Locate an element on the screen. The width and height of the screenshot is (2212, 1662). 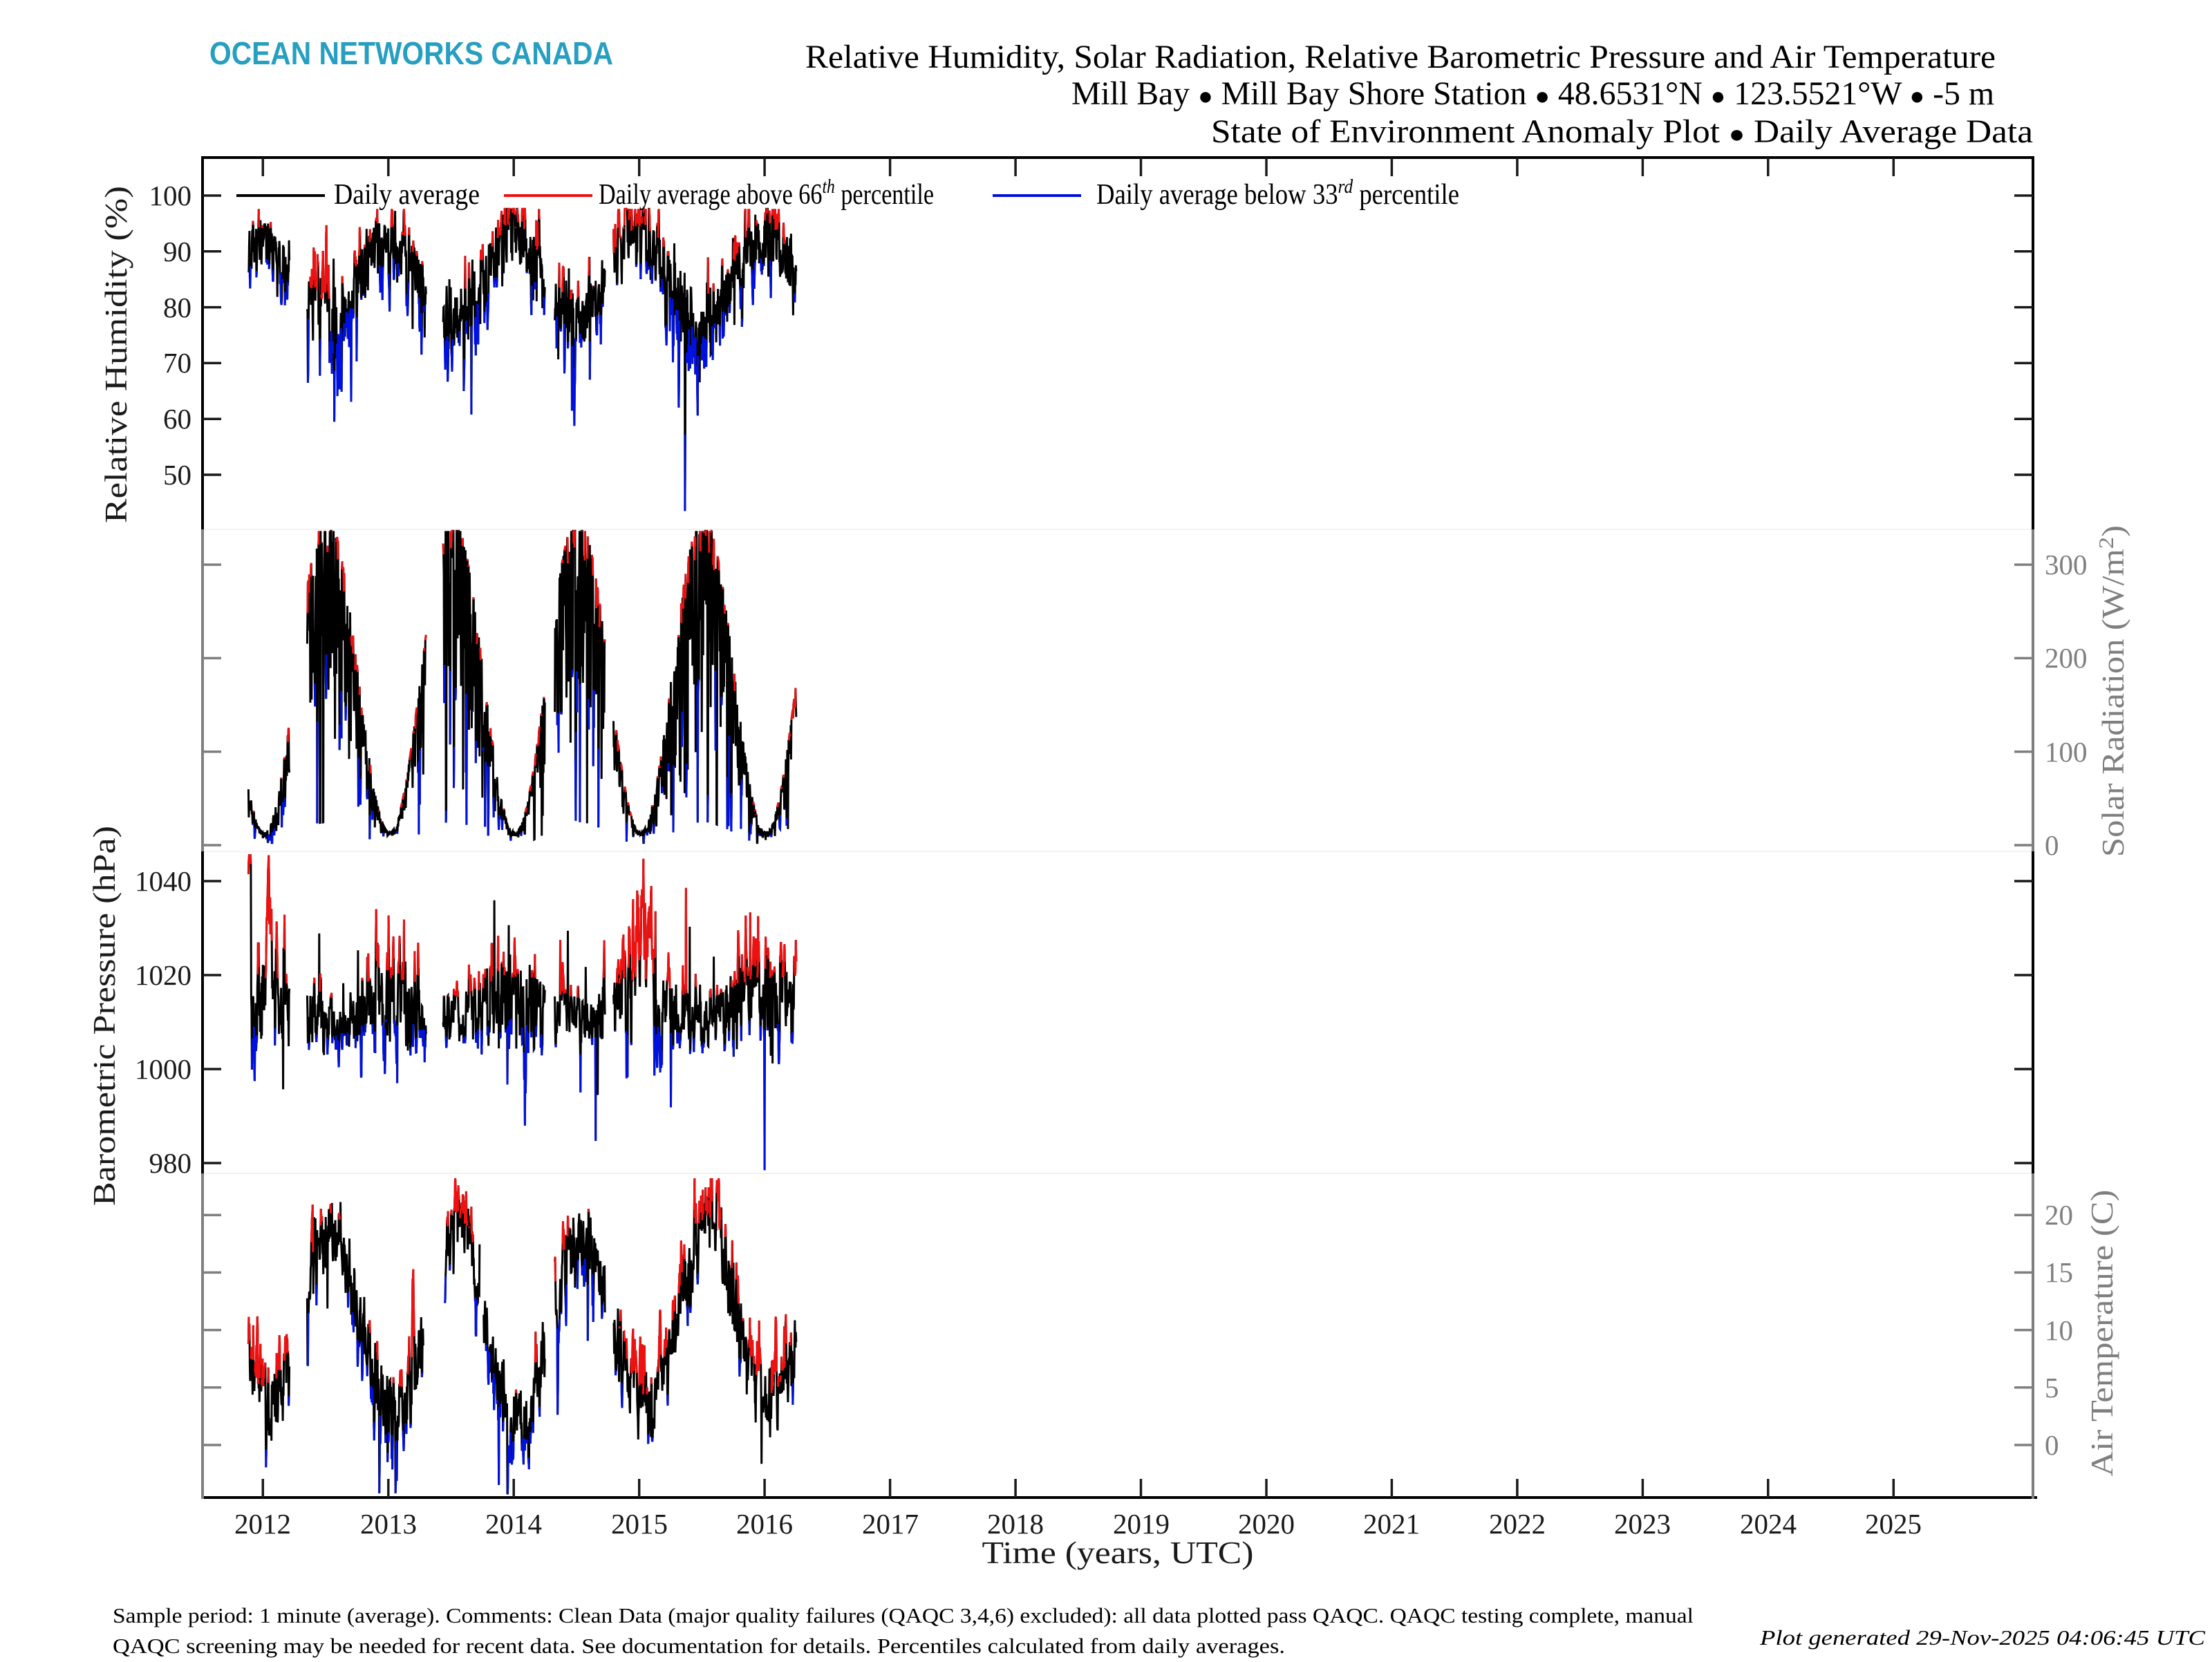
svg-text:Daily average below 33rd perce: Daily average below 33rd percentile is located at coordinates (1277, 193).